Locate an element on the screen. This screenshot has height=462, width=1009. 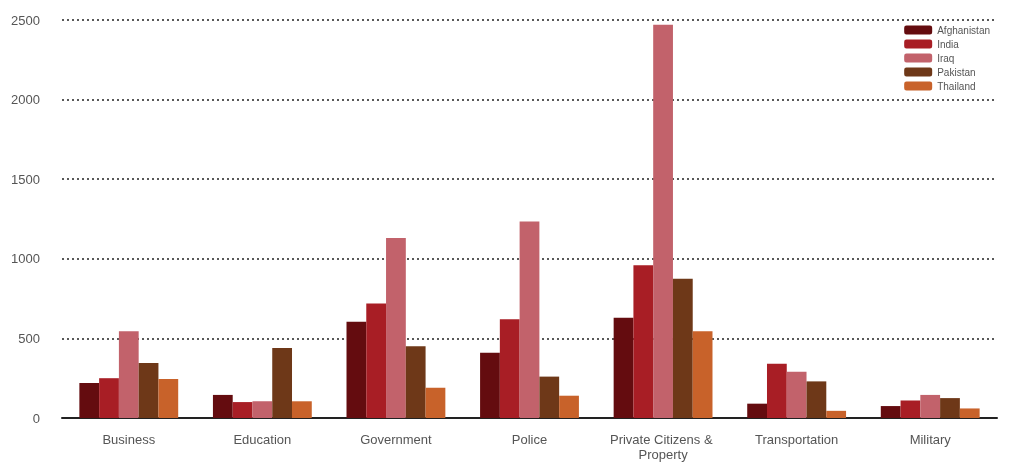
y-tick-label: 500 is located at coordinates (29, 338).